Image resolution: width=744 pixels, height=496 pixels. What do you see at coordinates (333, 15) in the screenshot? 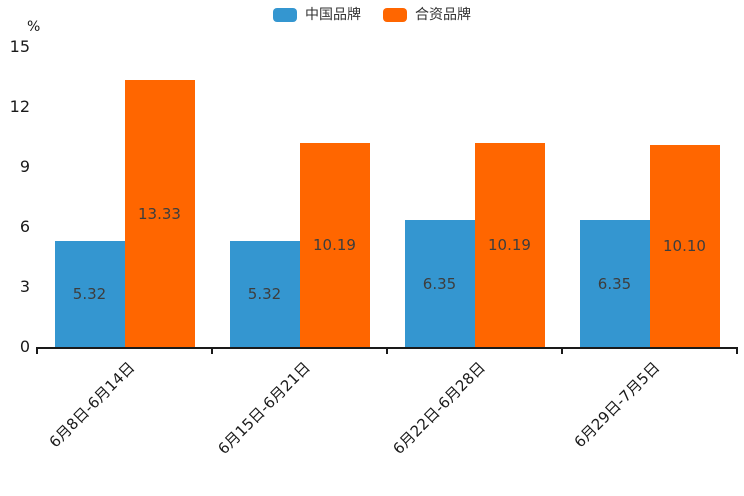
I see `legend-label: 中国品牌` at bounding box center [333, 15].